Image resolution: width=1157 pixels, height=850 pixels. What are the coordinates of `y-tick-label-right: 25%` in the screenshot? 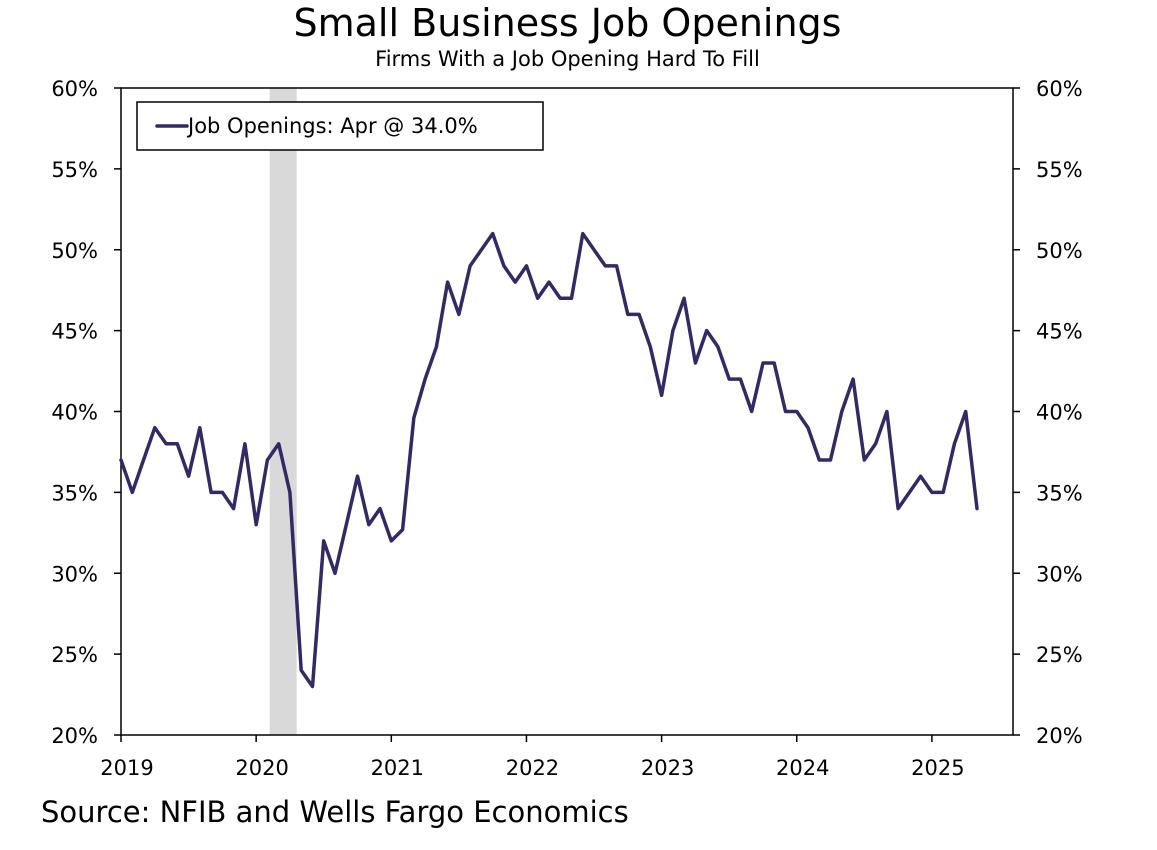 It's located at (1059, 655).